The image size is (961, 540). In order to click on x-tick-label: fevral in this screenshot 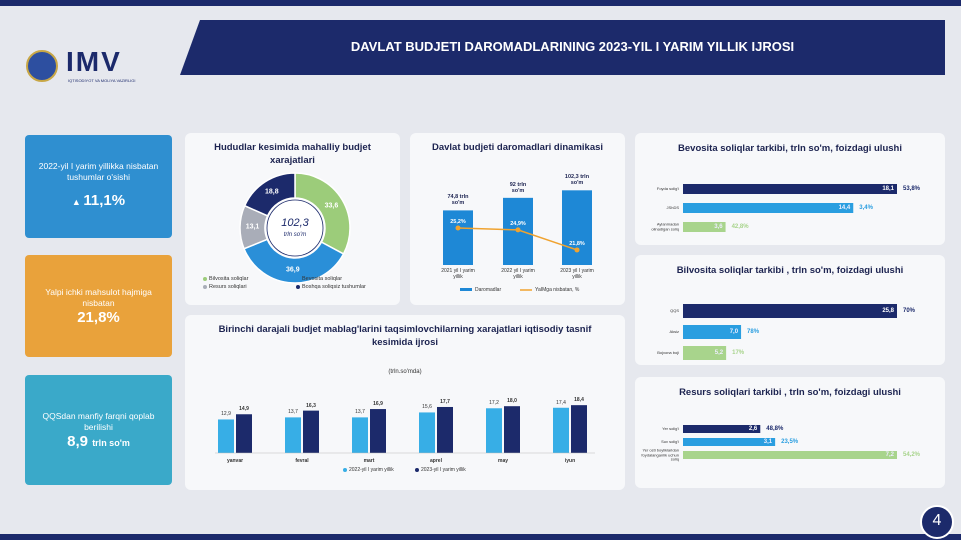, I will do `click(302, 461)`.